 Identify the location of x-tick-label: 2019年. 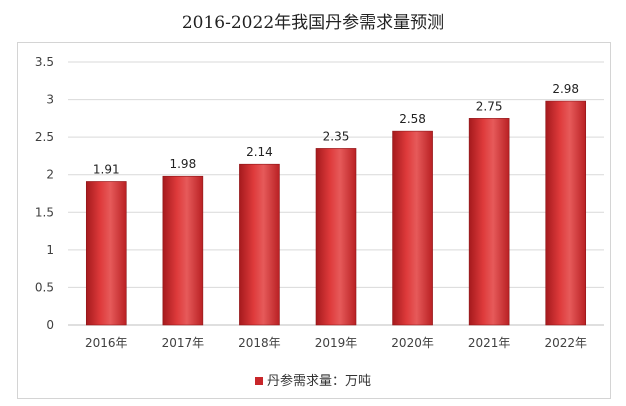
(336, 343).